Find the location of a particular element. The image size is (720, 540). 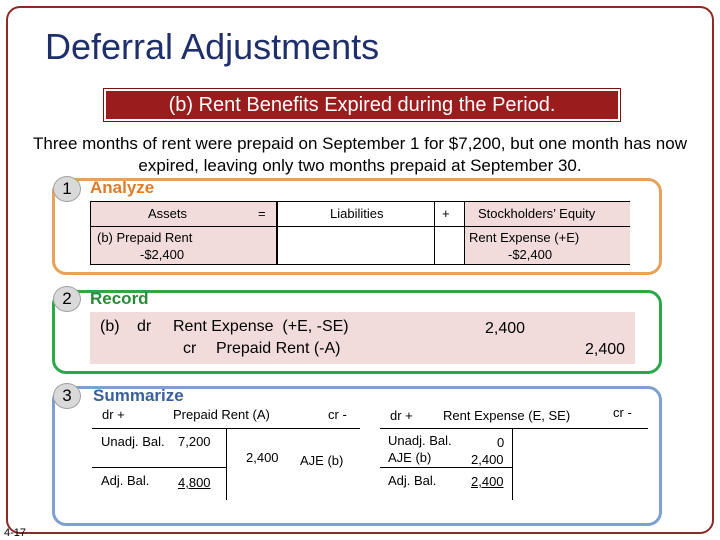

equity-line-2: -$2,400 is located at coordinates (530, 254).